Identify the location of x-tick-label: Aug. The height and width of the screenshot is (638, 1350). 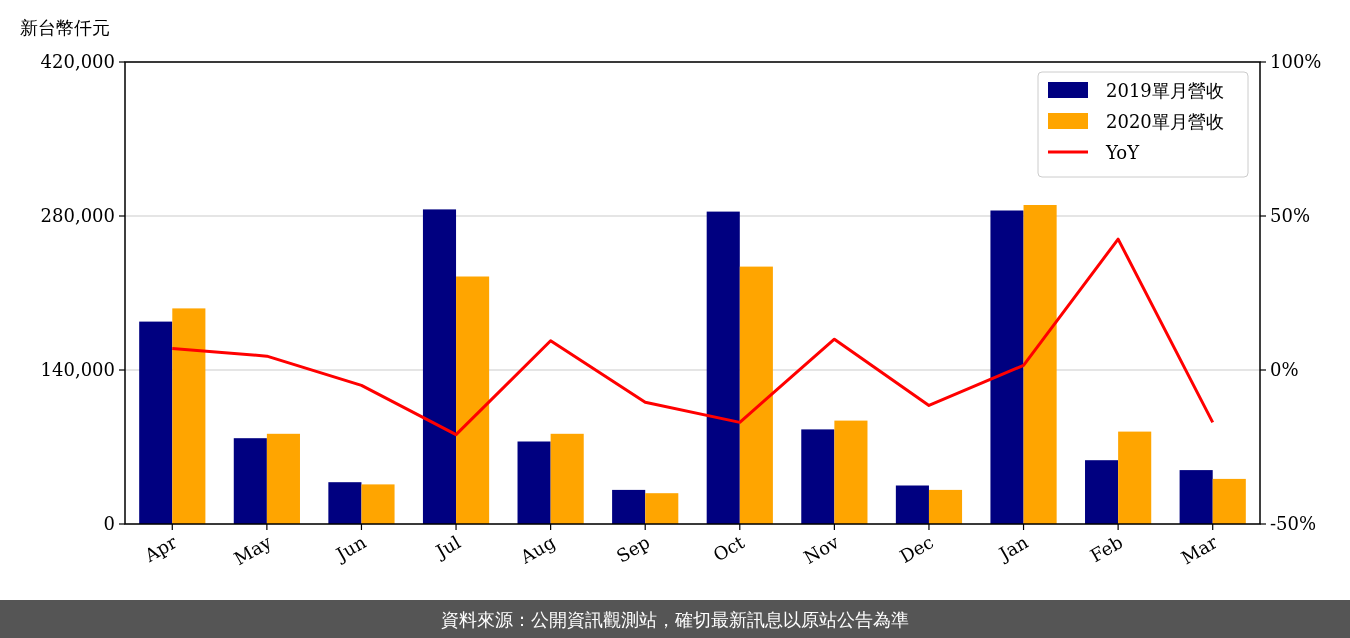
(537, 550).